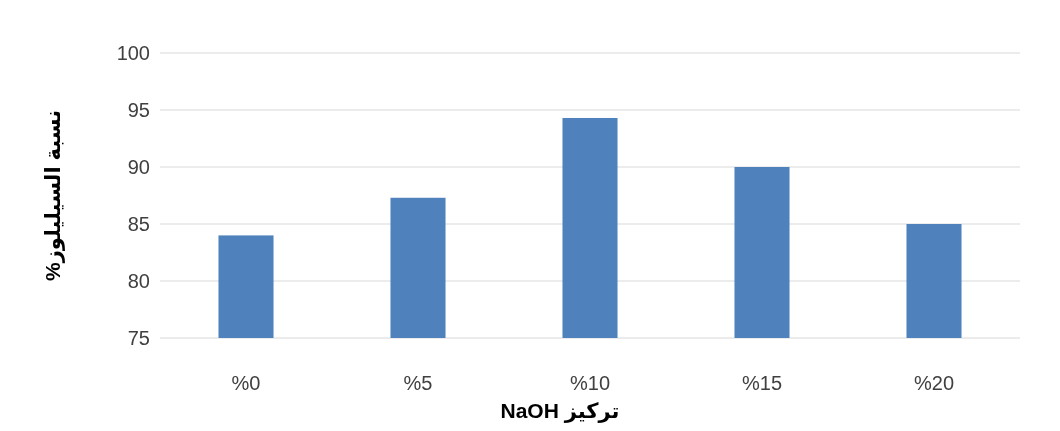 The image size is (1060, 431). What do you see at coordinates (590, 383) in the screenshot?
I see `x-tick-label: %10` at bounding box center [590, 383].